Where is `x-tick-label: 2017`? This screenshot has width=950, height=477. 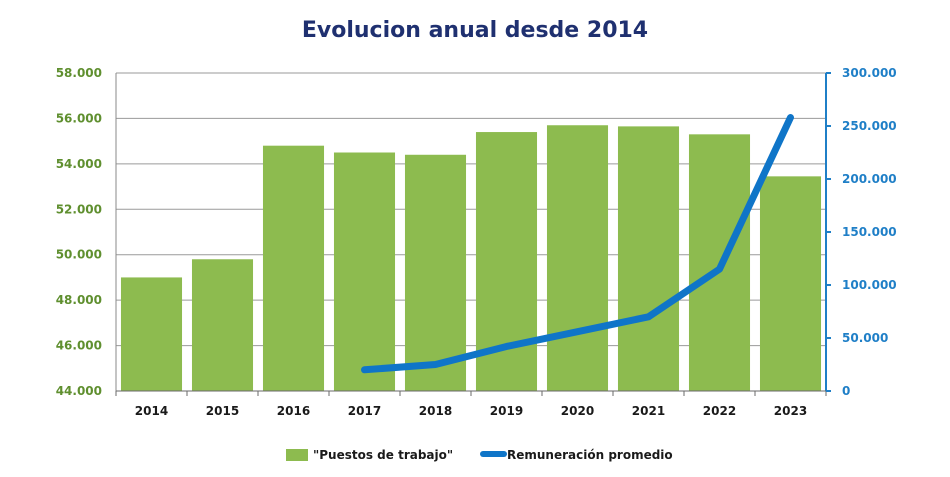
x-tick-label: 2017 is located at coordinates (364, 411).